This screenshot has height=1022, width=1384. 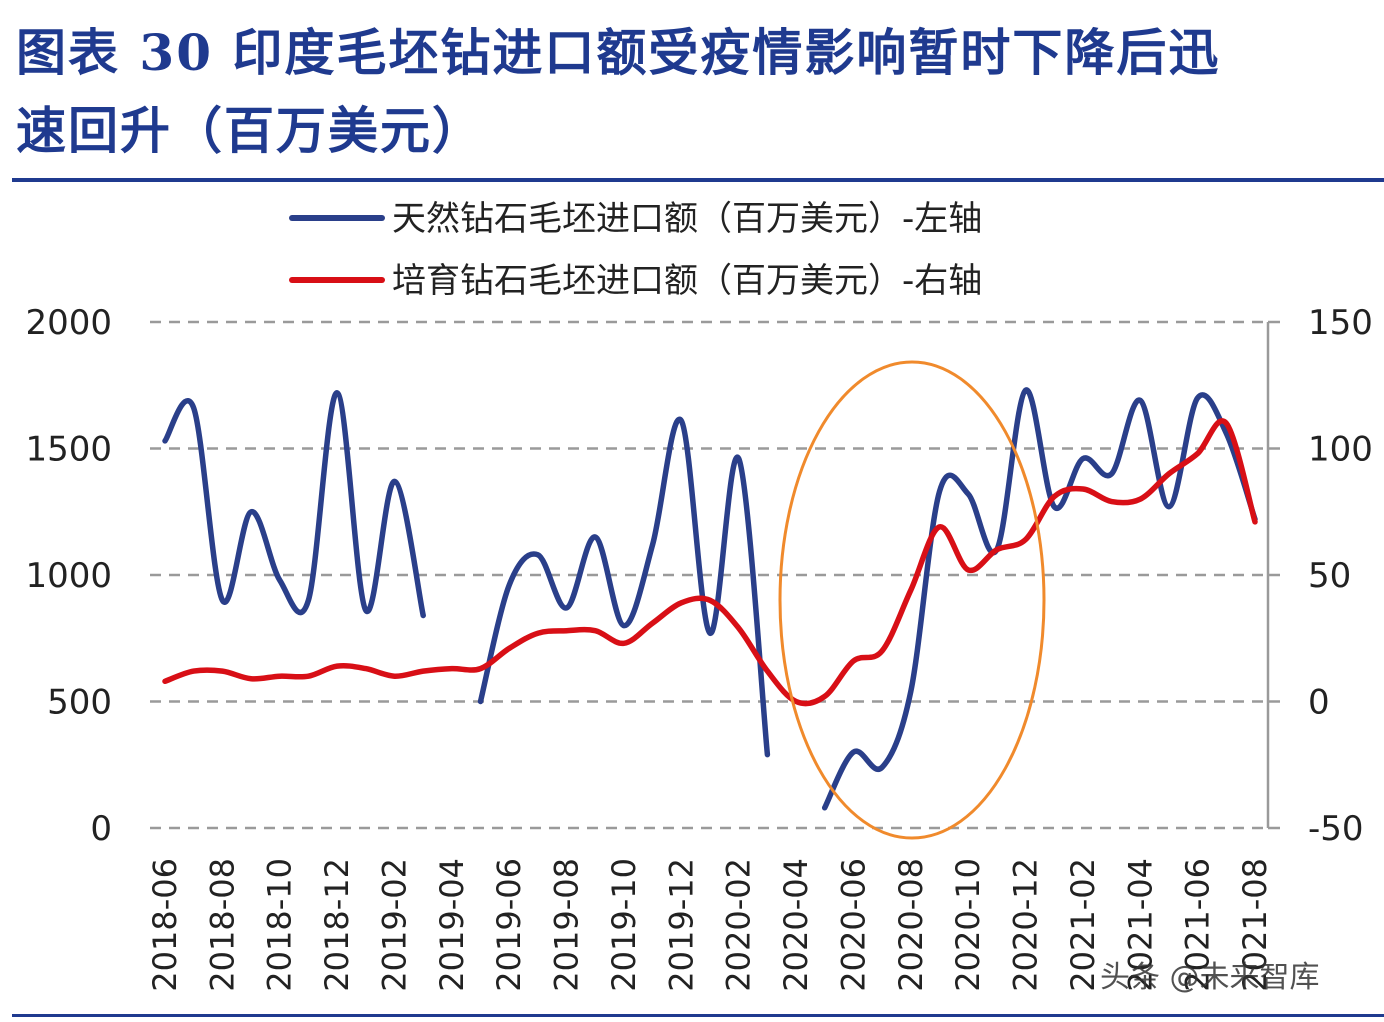 What do you see at coordinates (1319, 703) in the screenshot?
I see `right-tick-label: 0` at bounding box center [1319, 703].